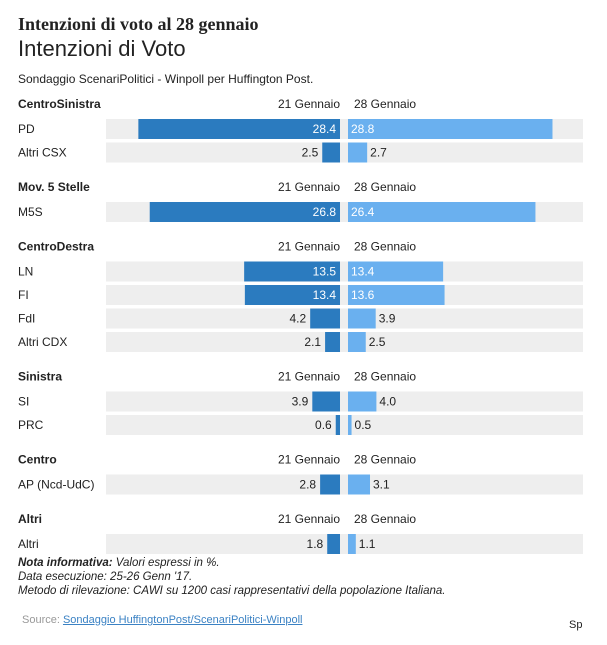  What do you see at coordinates (323, 425) in the screenshot?
I see `value-label-21-gennaio: 0.6` at bounding box center [323, 425].